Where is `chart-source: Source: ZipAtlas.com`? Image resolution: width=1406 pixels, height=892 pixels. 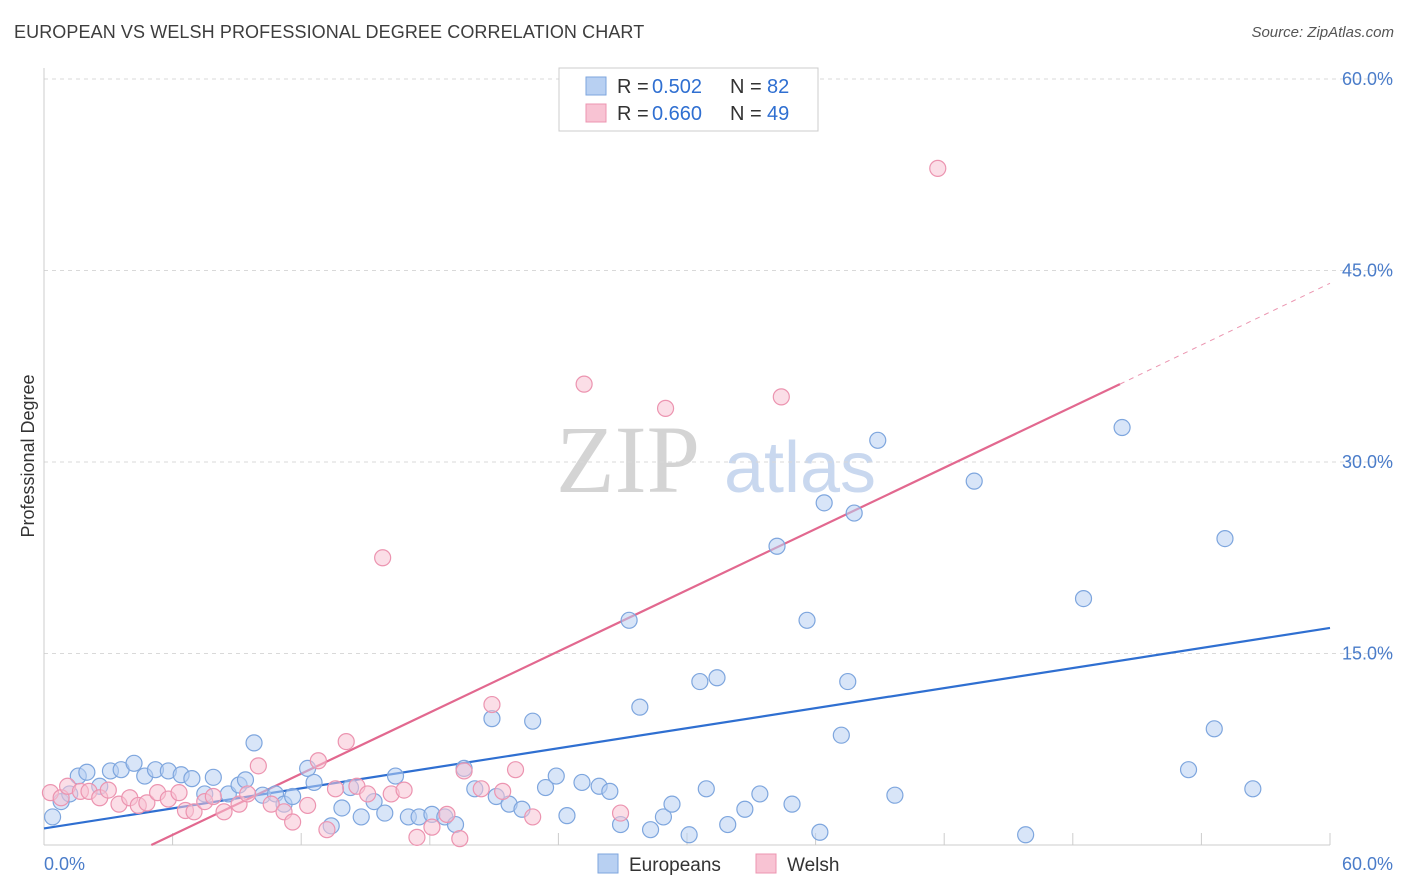
chart-source: Source: ZipAtlas.com is located at coordinates (1322, 32).